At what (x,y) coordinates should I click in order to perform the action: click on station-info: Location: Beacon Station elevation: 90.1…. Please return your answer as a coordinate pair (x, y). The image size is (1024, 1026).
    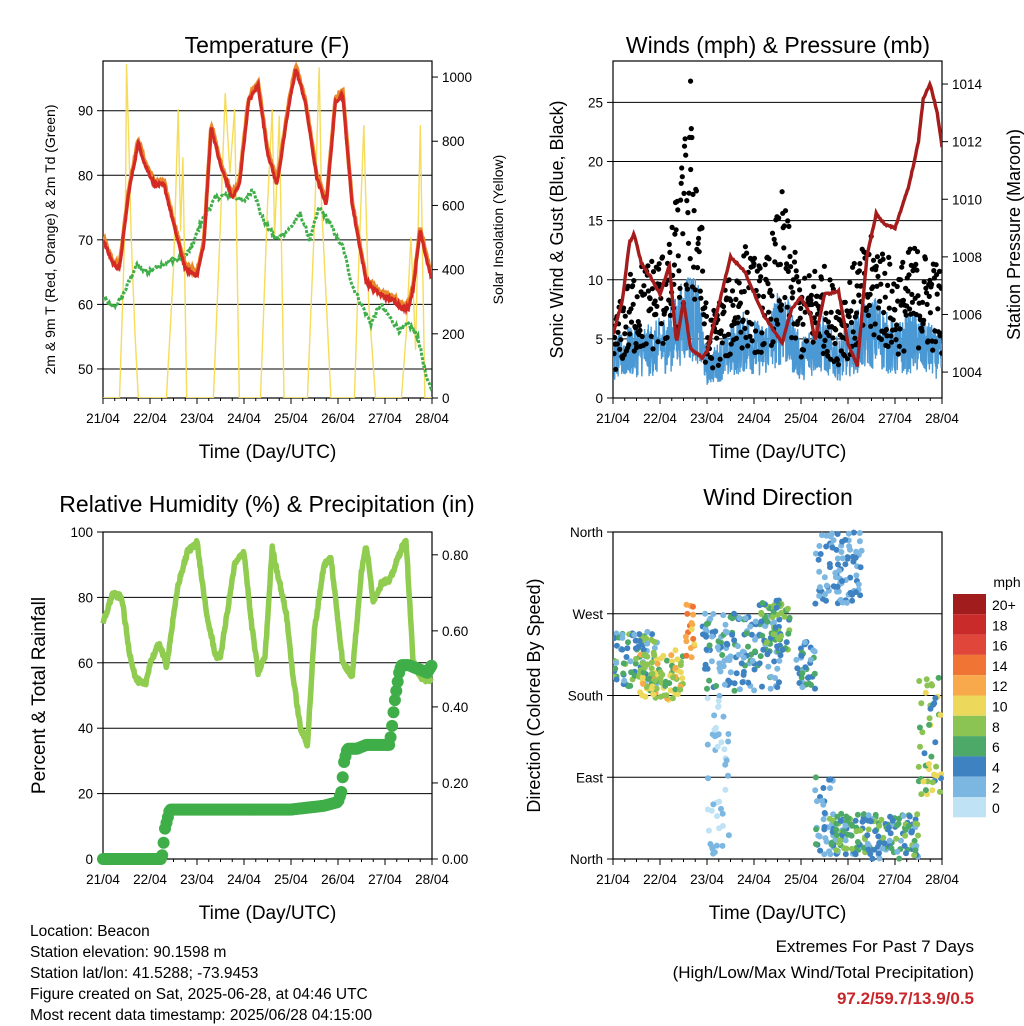
    Looking at the image, I should click on (201, 973).